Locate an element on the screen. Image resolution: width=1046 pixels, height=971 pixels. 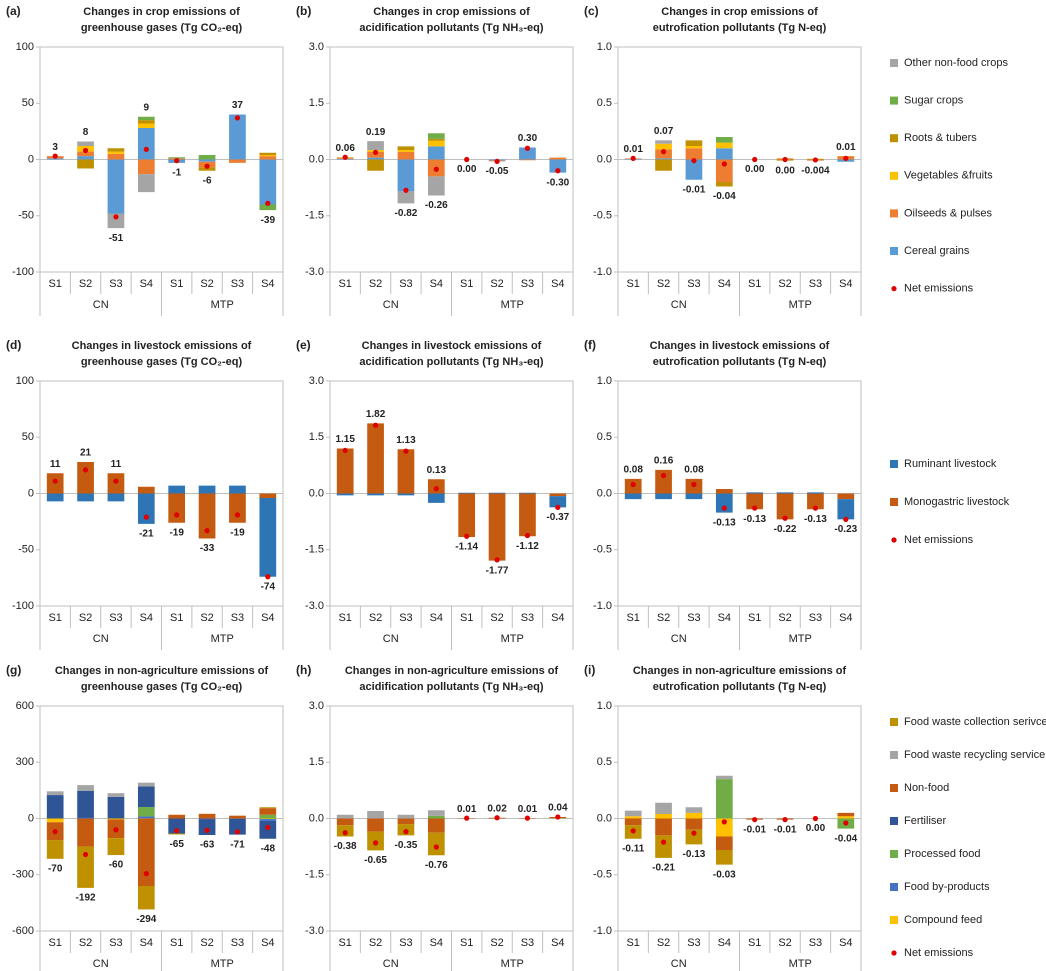
value-label: -51 is located at coordinates (116, 238).